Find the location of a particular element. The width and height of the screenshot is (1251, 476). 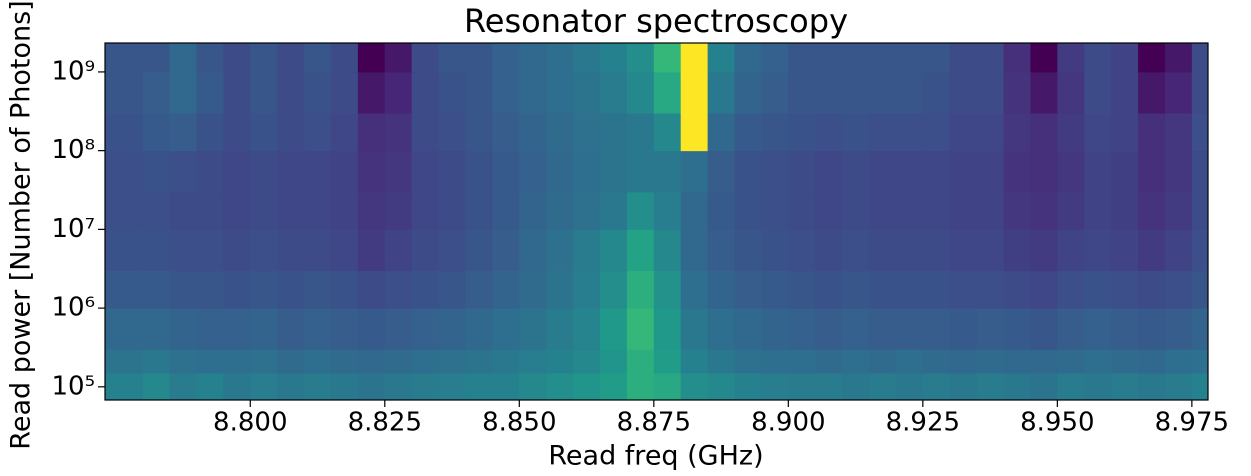

y-tick-label: 10⁵ is located at coordinates (73, 386).